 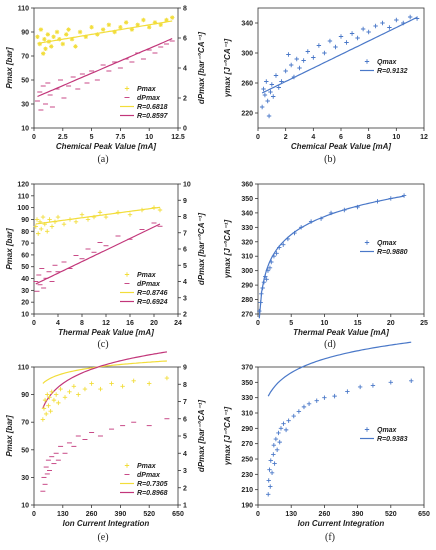 What do you see at coordinates (23, 196) in the screenshot?
I see `y-tick-label: 110` at bounding box center [23, 196].